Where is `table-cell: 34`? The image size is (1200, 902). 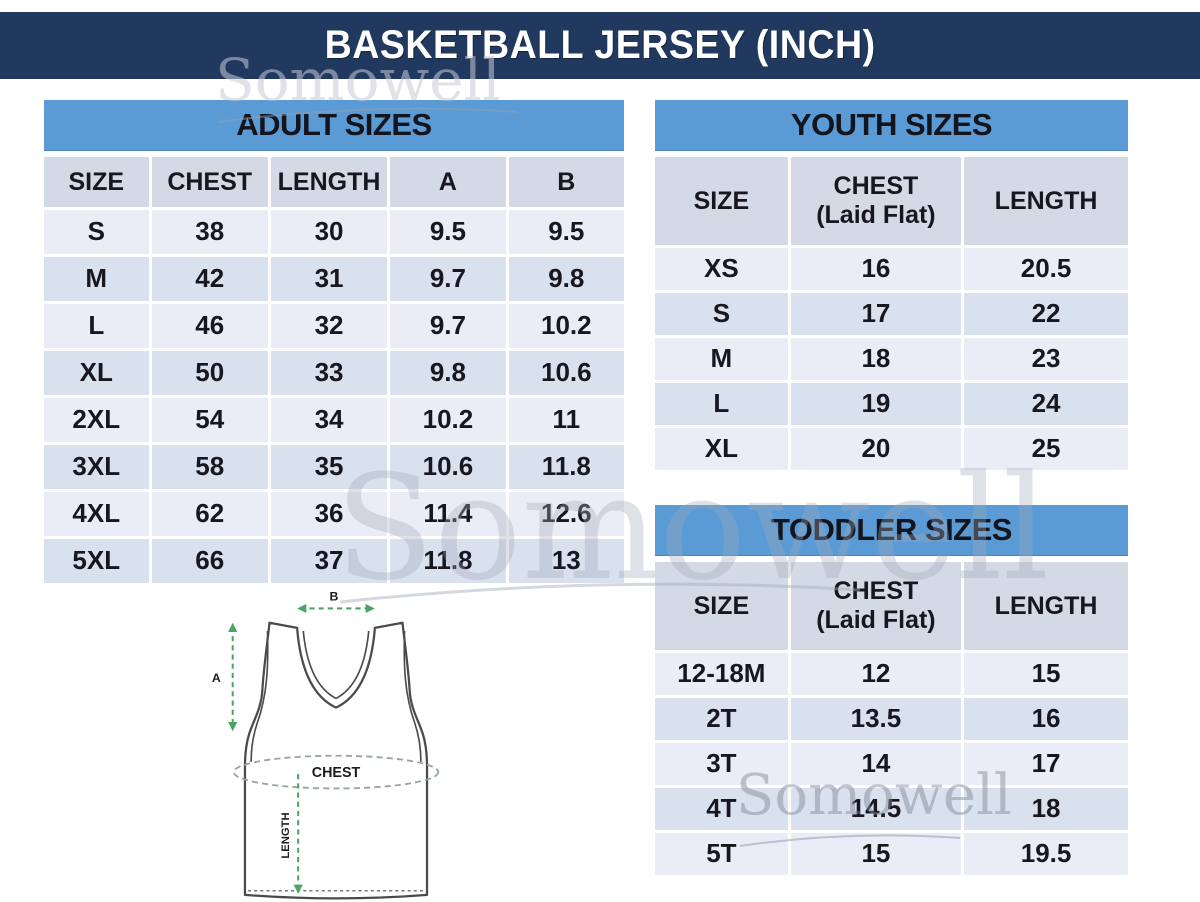 table-cell: 34 is located at coordinates (329, 420).